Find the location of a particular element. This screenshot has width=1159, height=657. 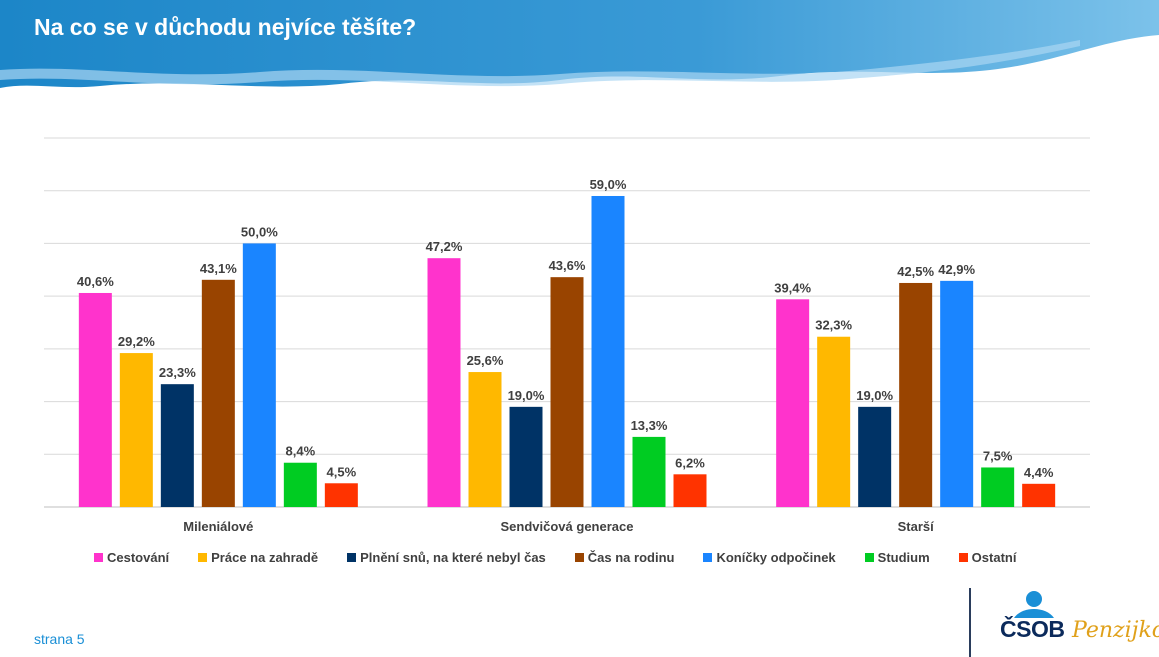

logo-text: ČSOB is located at coordinates (1032, 629).